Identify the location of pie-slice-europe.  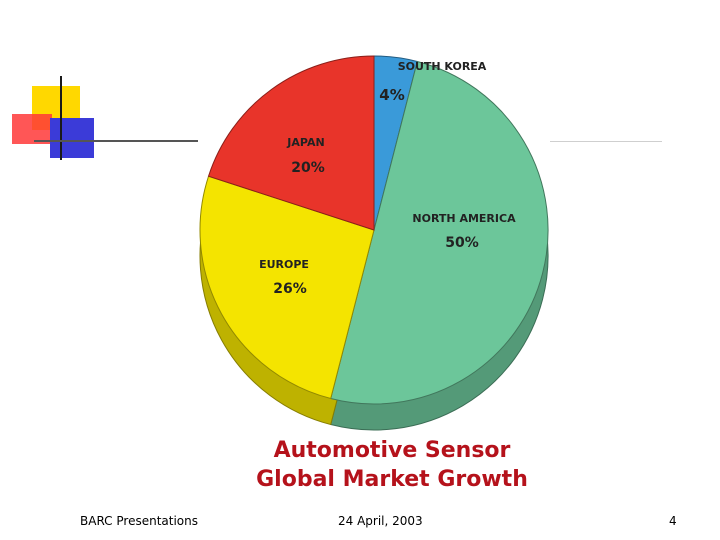
(287, 287).